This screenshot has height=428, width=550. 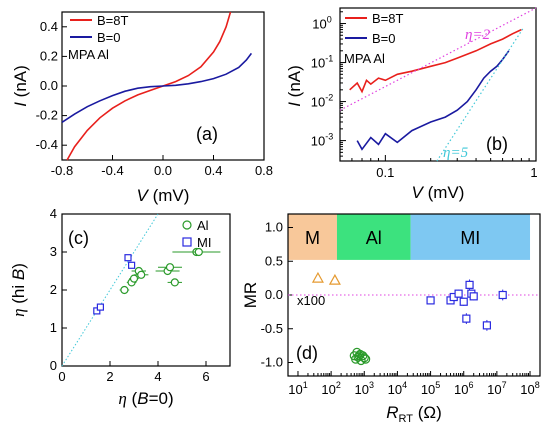 I want to click on panel-b-lines, so click(x=438, y=84).